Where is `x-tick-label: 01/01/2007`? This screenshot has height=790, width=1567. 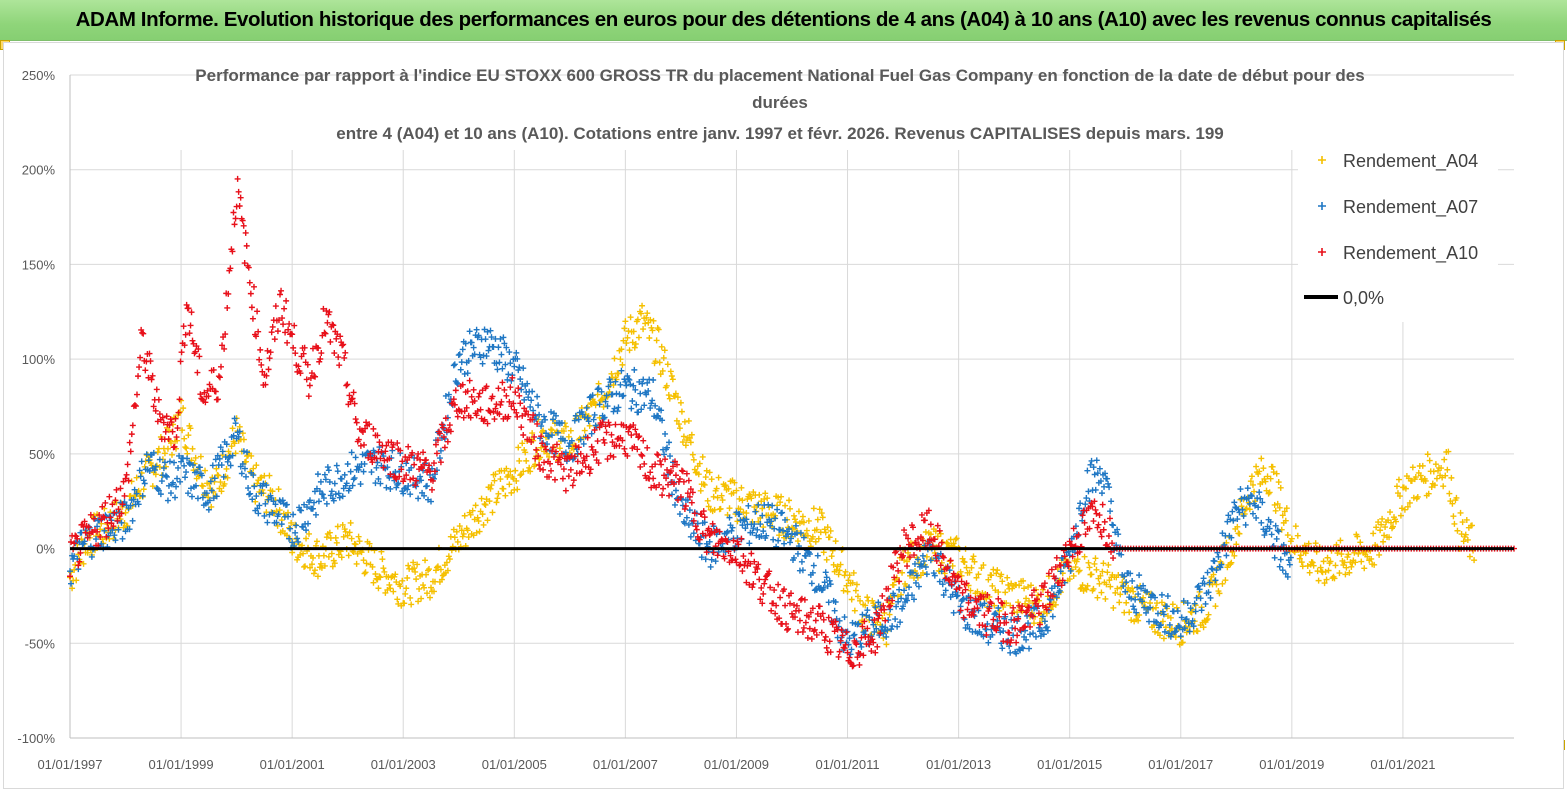 x-tick-label: 01/01/2007 is located at coordinates (625, 764).